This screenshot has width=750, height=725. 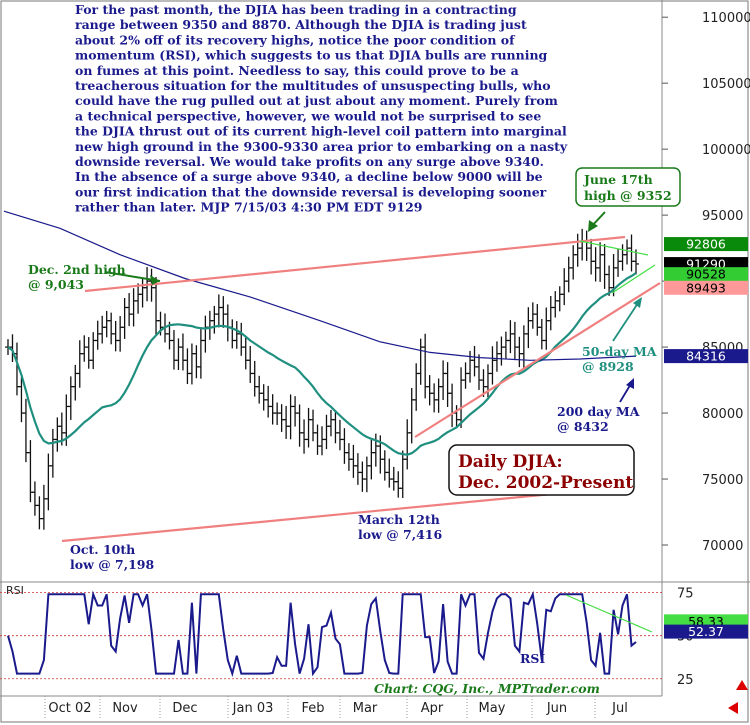 What do you see at coordinates (125, 708) in the screenshot?
I see `x-tick-label: Nov` at bounding box center [125, 708].